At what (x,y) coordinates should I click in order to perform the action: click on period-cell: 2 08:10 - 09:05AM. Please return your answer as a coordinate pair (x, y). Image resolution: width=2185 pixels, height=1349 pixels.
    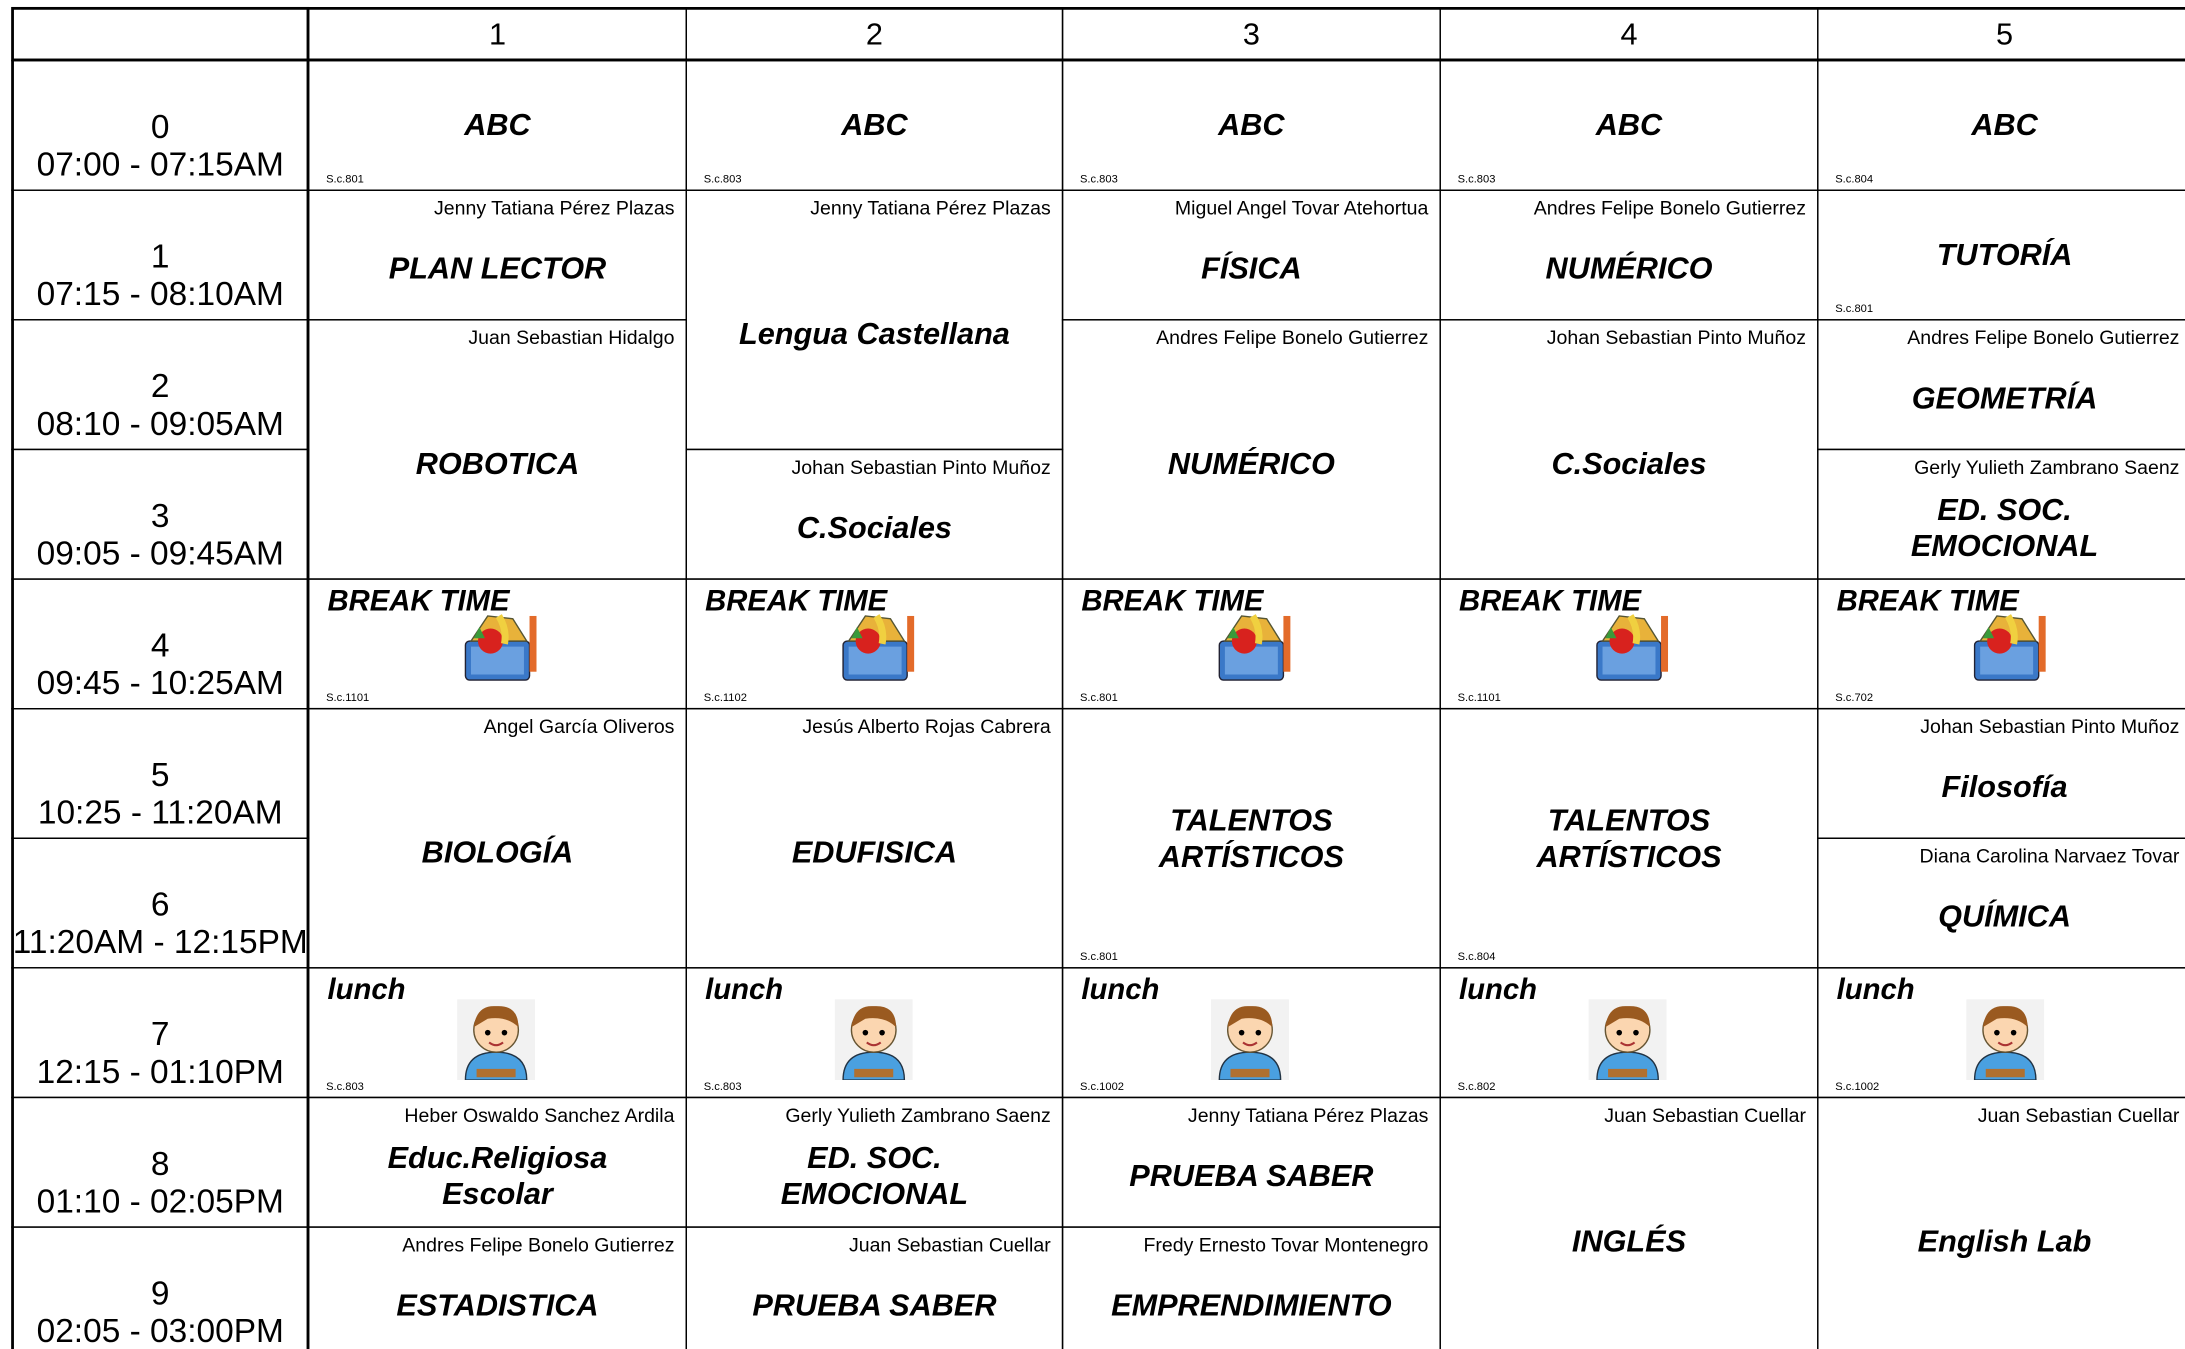
    Looking at the image, I should click on (160, 385).